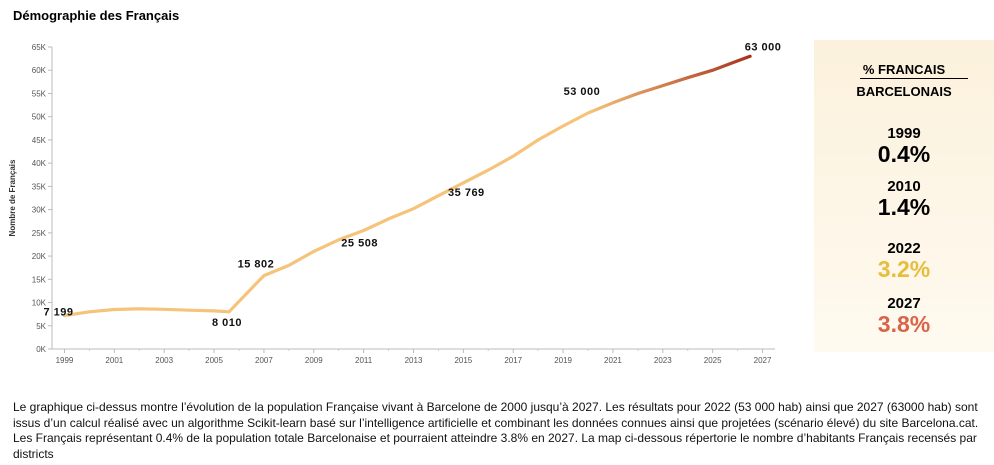  I want to click on x-tick-label: 2017, so click(513, 360).